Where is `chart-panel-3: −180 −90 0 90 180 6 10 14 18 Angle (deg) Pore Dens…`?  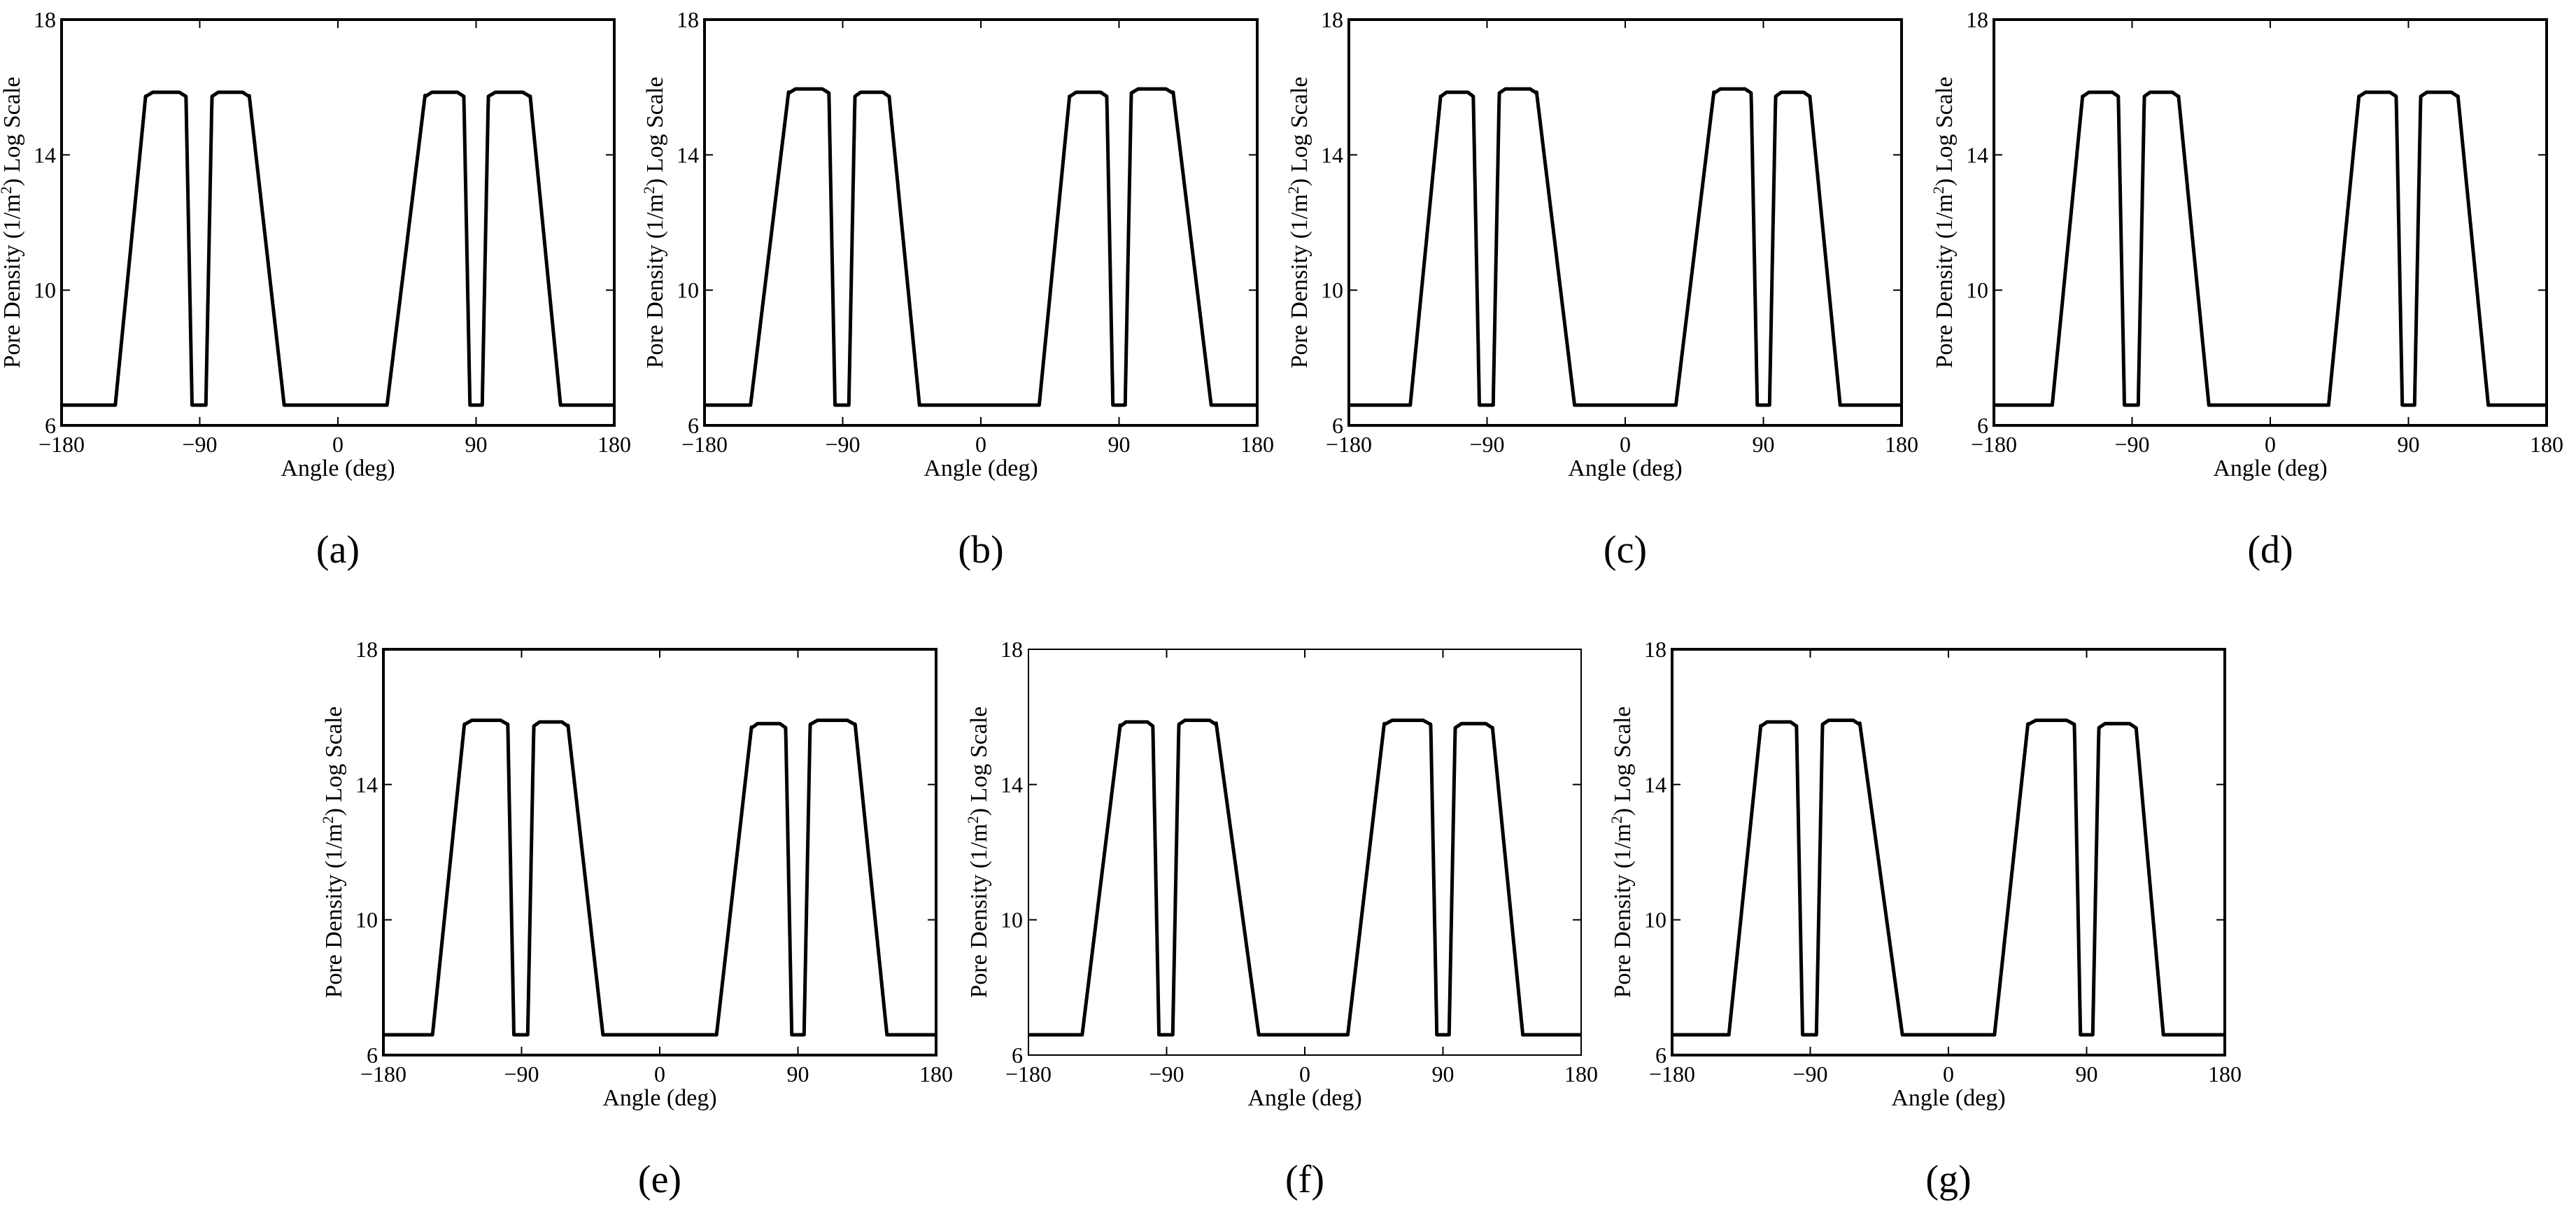 chart-panel-3: −180 −90 0 90 180 6 10 14 18 Angle (deg) Pore Dens… is located at coordinates (2246, 244).